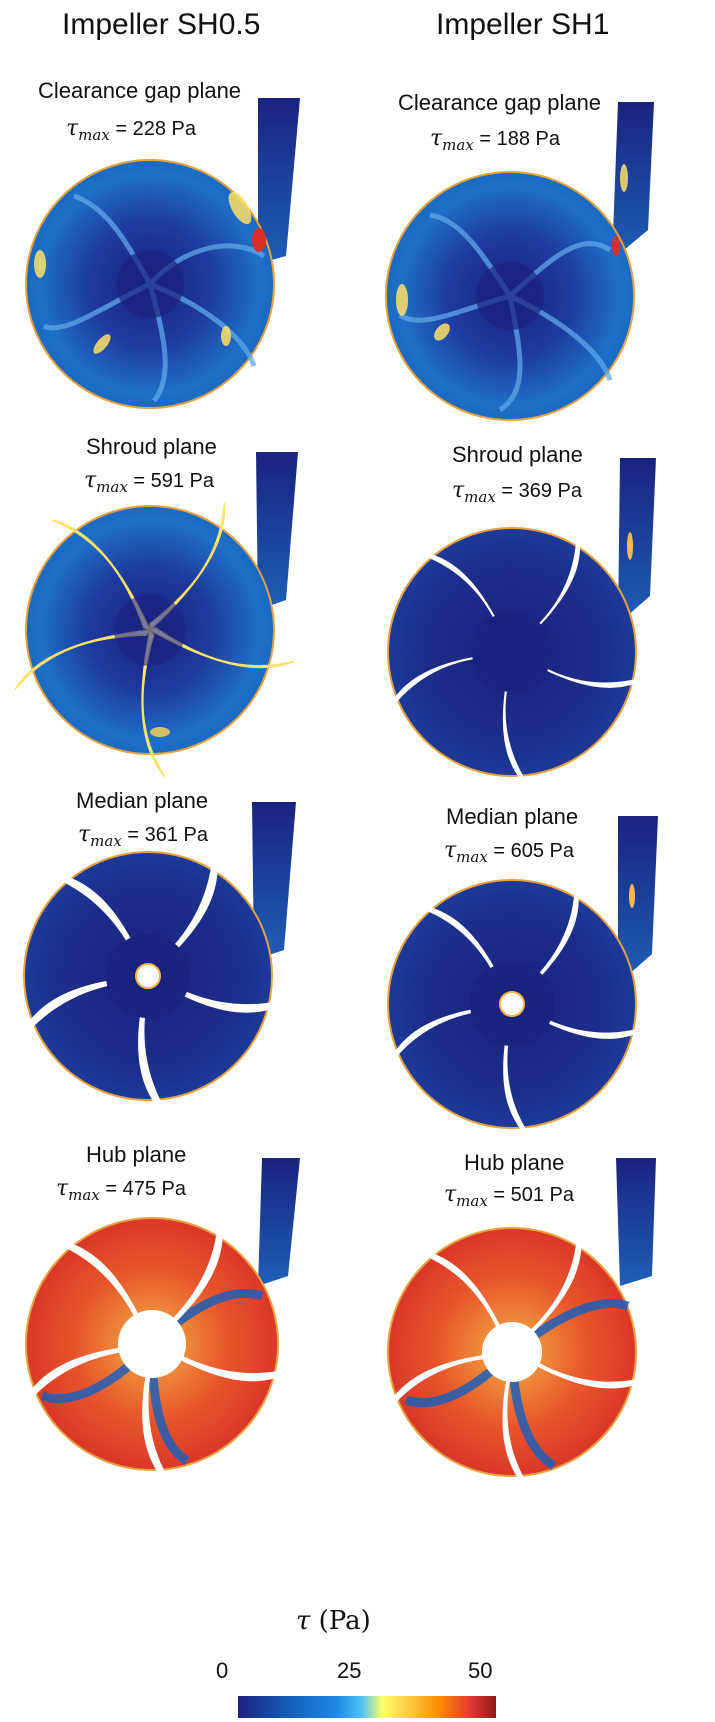 The width and height of the screenshot is (715, 1722). I want to click on contour-sh05-hub, so click(160, 1327).